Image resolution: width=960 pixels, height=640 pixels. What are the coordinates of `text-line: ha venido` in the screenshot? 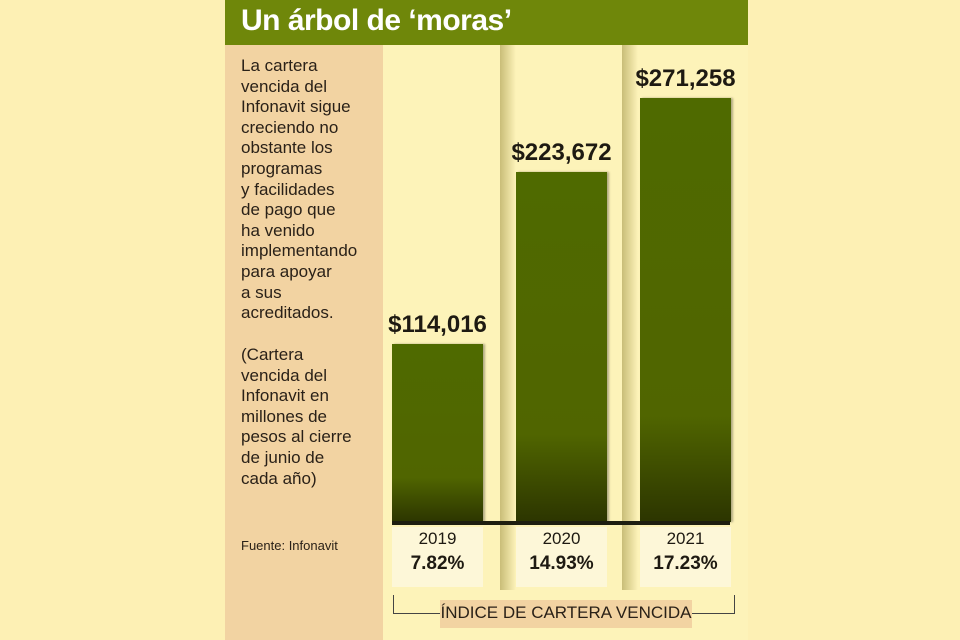 It's located at (278, 230).